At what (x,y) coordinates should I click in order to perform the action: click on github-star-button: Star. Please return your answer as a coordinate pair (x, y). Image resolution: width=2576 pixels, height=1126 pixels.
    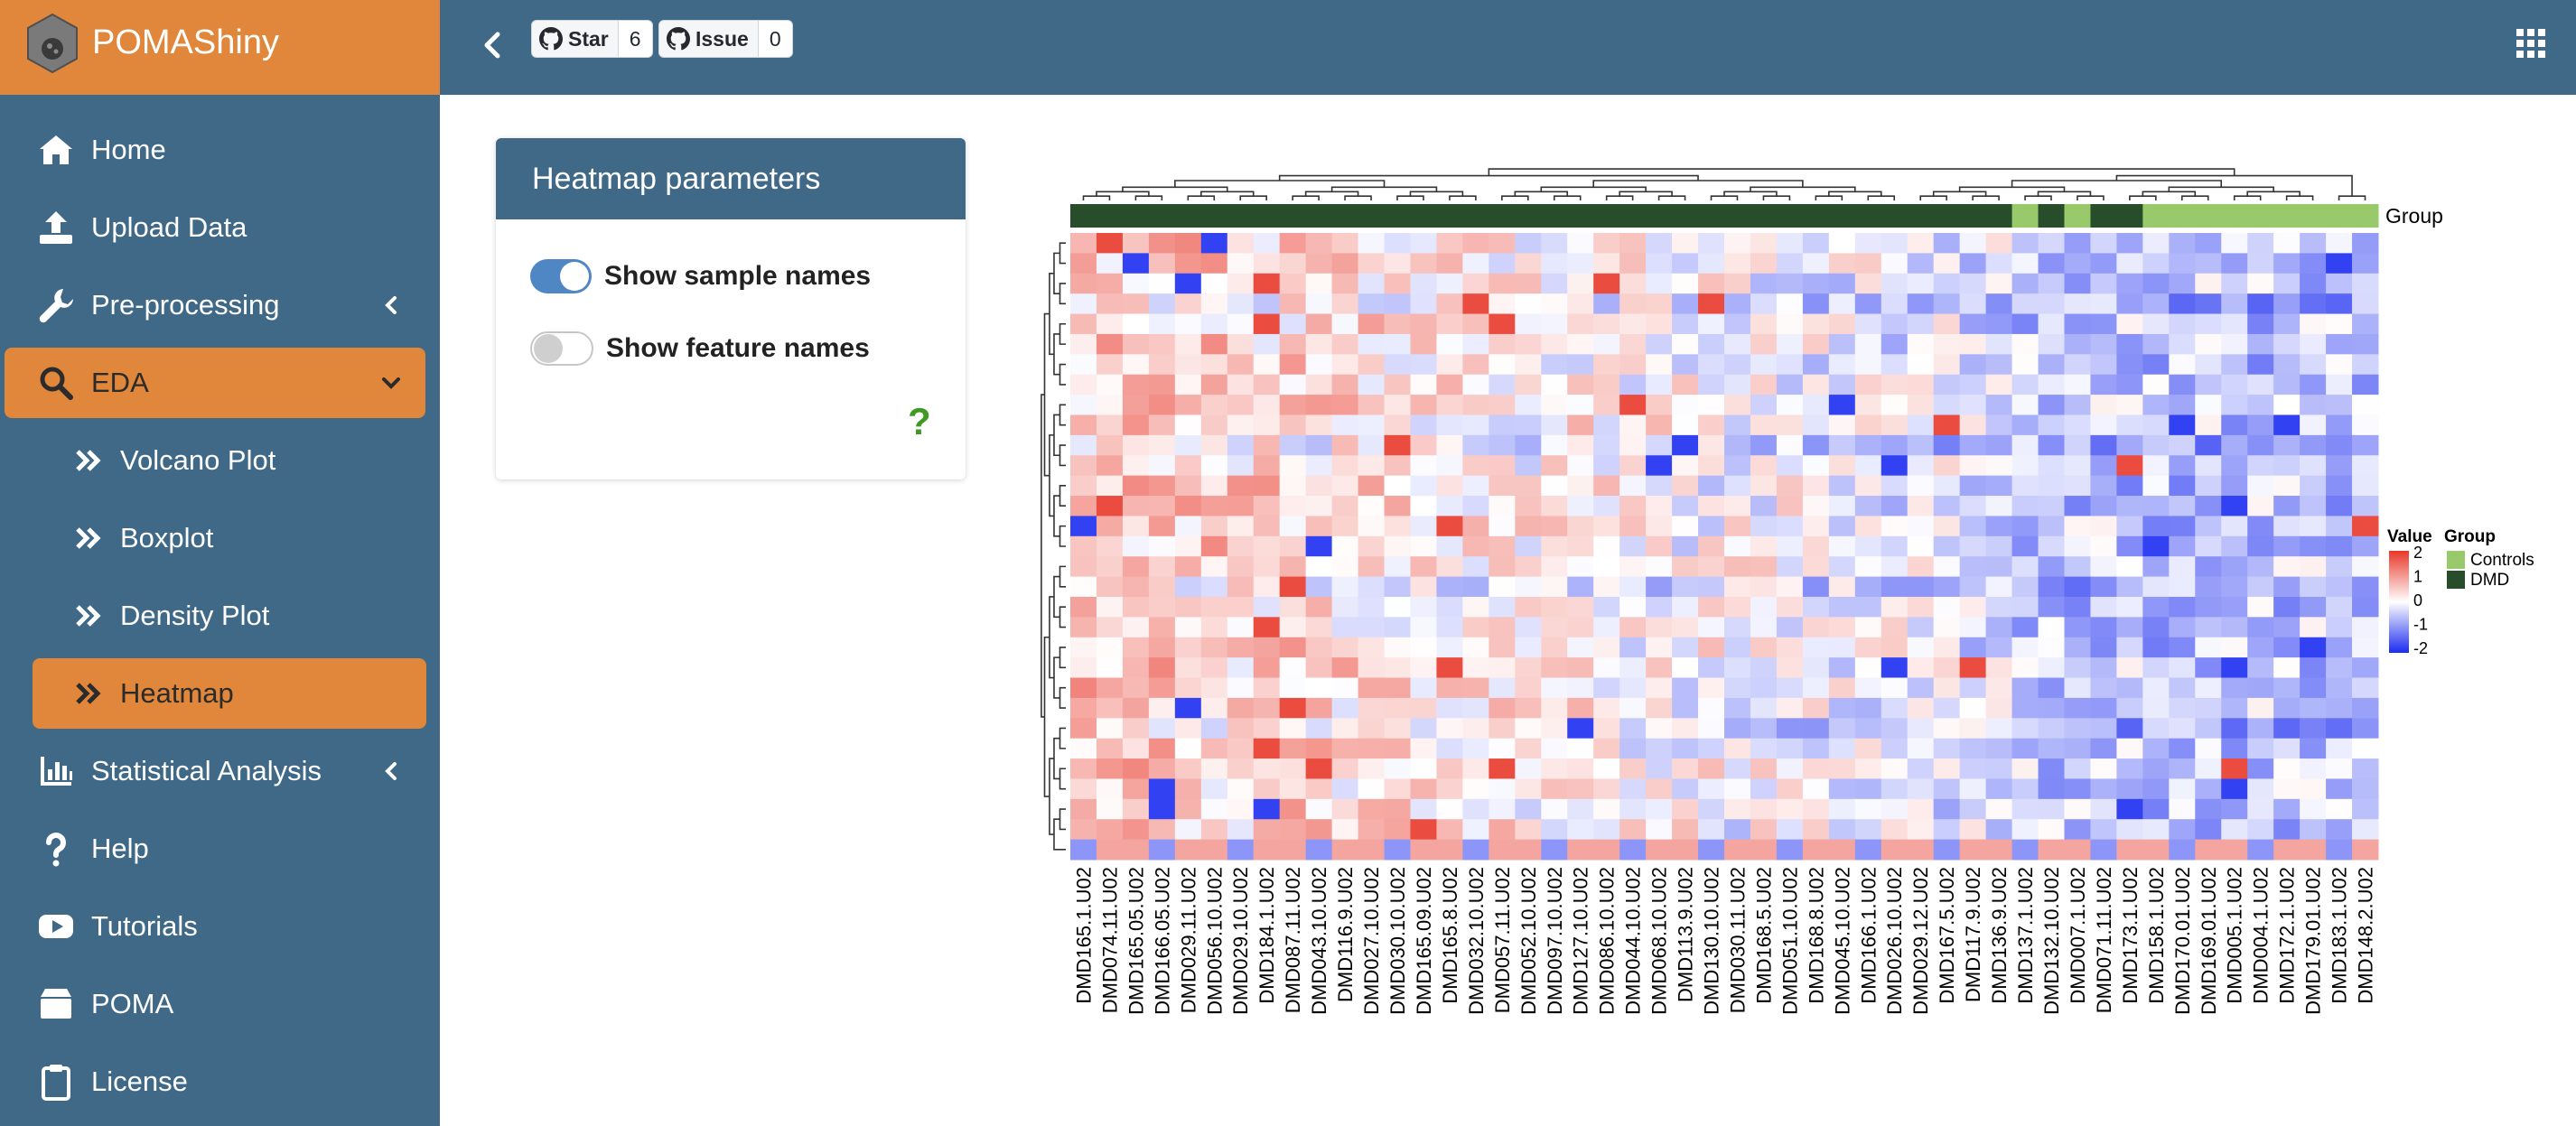
    Looking at the image, I should click on (575, 39).